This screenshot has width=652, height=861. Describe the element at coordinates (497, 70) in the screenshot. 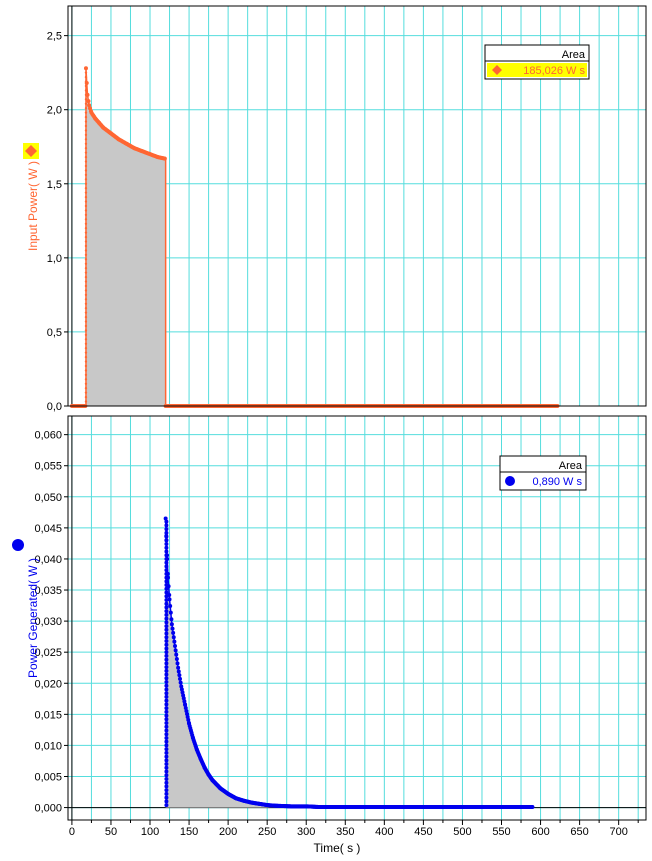

I see `legend-diamond-icon` at that location.